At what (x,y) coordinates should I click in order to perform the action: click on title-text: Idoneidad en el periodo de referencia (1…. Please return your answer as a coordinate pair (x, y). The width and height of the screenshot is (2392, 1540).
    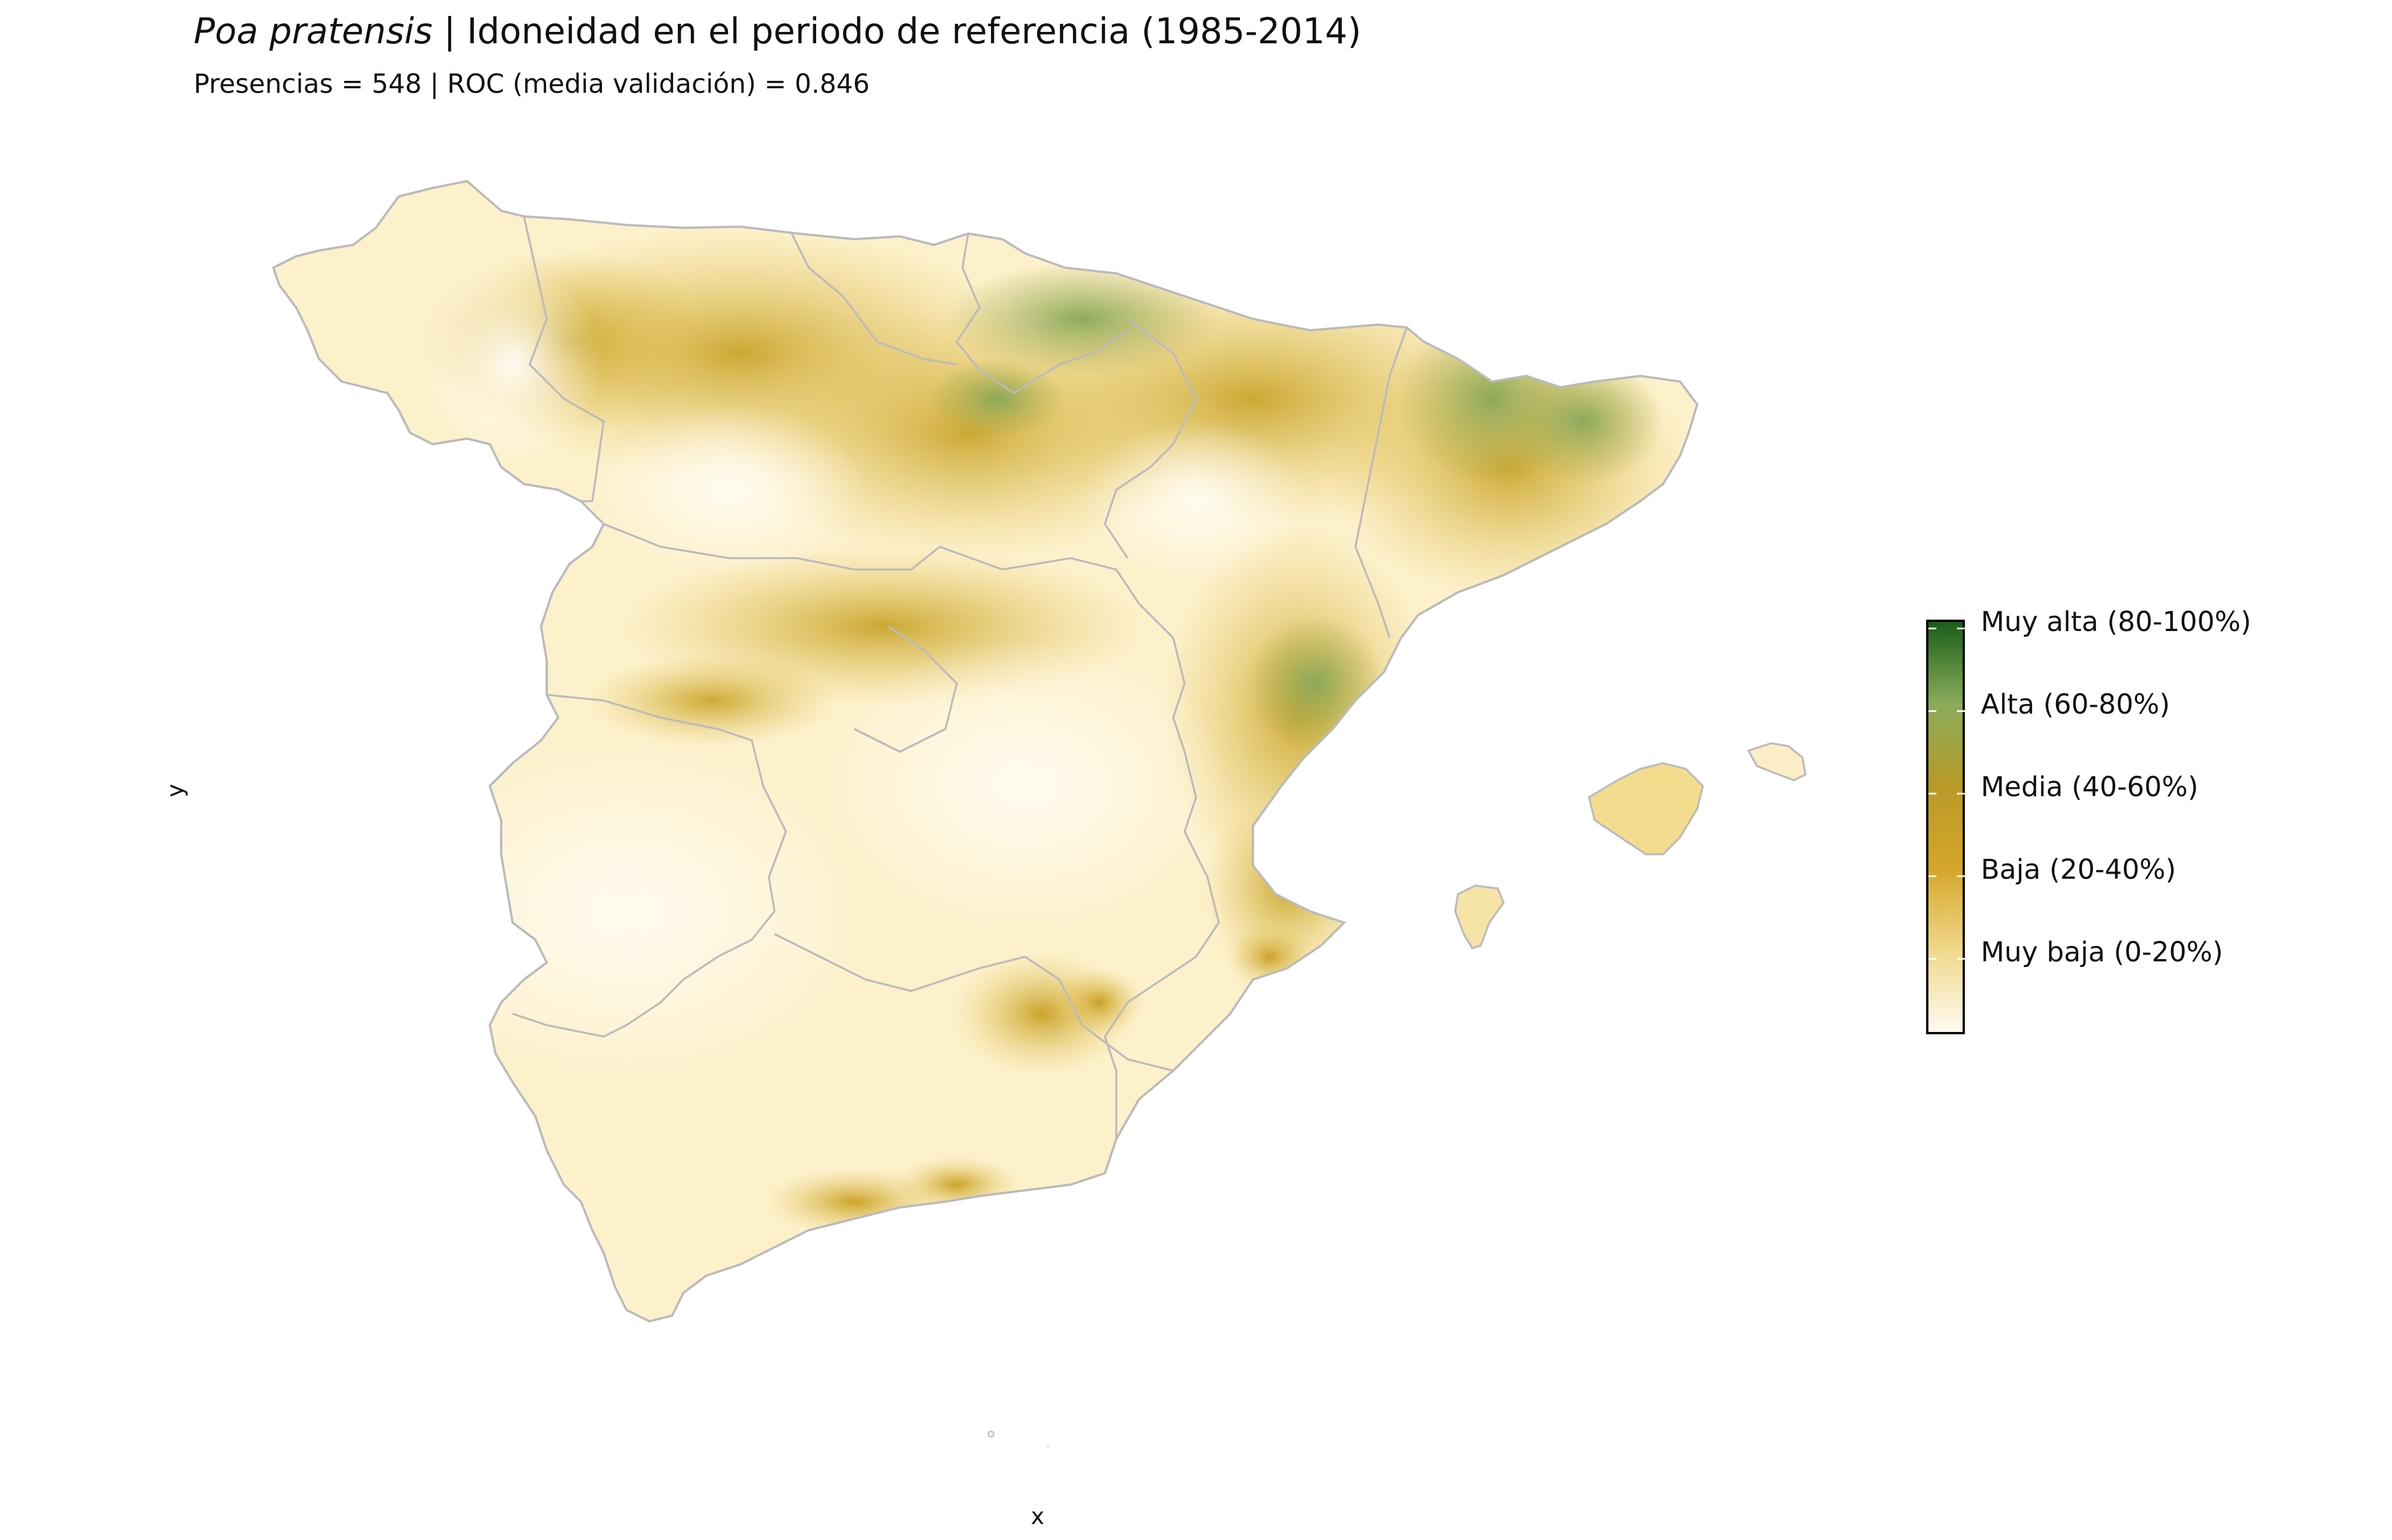
    Looking at the image, I should click on (914, 31).